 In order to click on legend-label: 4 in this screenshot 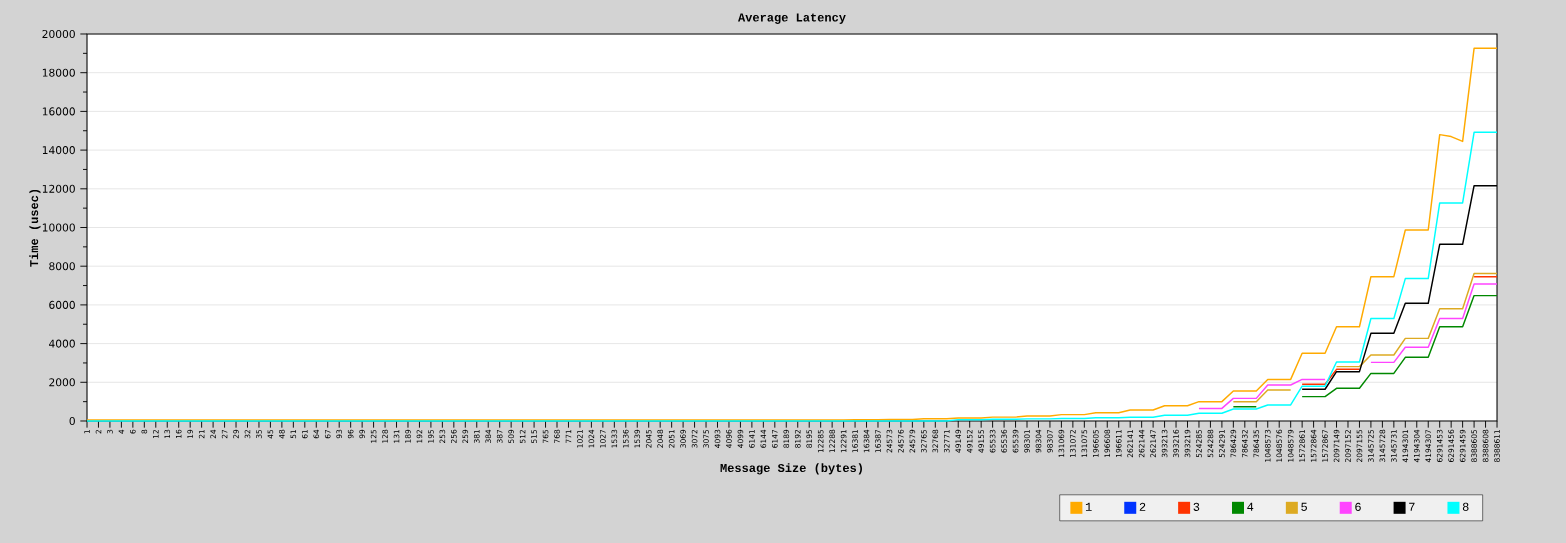, I will do `click(1250, 506)`.